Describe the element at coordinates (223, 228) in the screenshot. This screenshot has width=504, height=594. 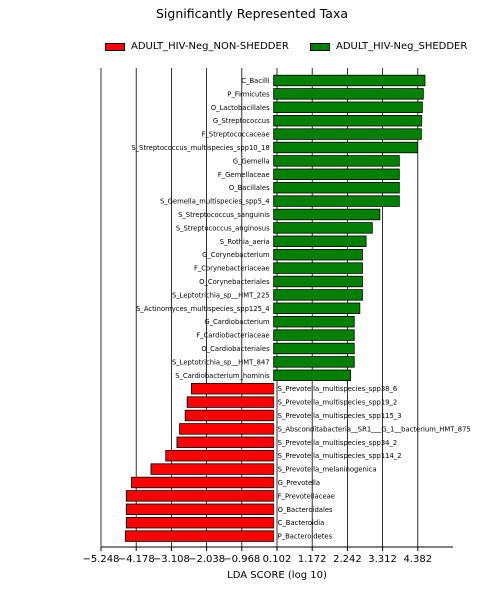
I see `bar-label: S_Streptococcus_anginosus` at that location.